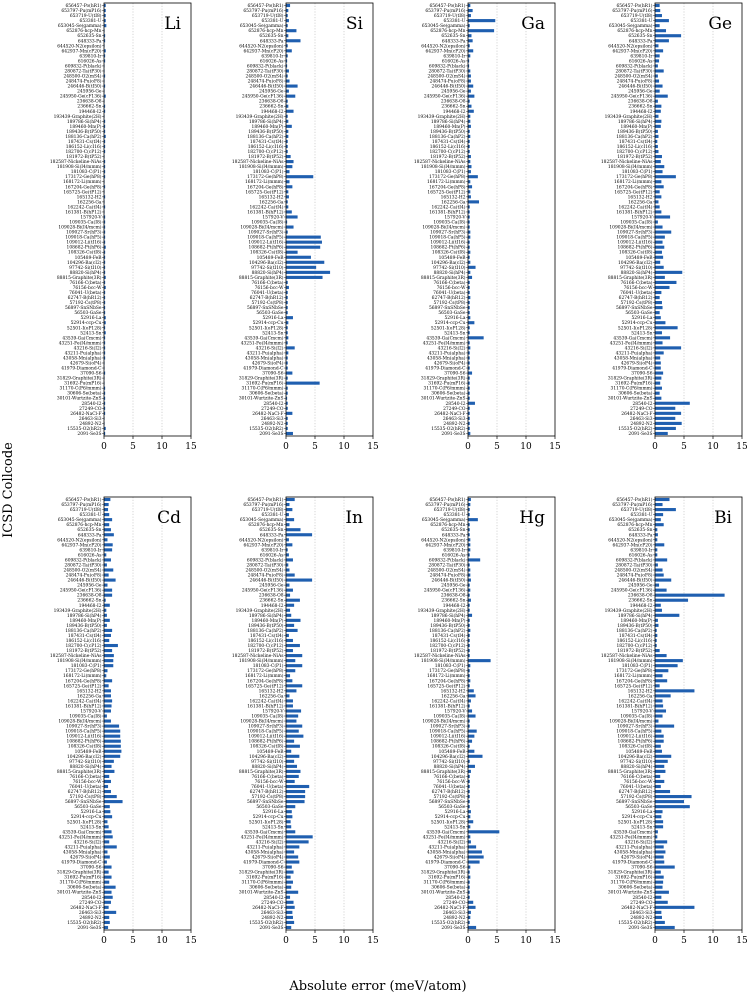 This screenshot has width=747, height=996. What do you see at coordinates (443, 873) in the screenshot?
I see `category-label: 31829-Graphite(3R)` at bounding box center [443, 873].